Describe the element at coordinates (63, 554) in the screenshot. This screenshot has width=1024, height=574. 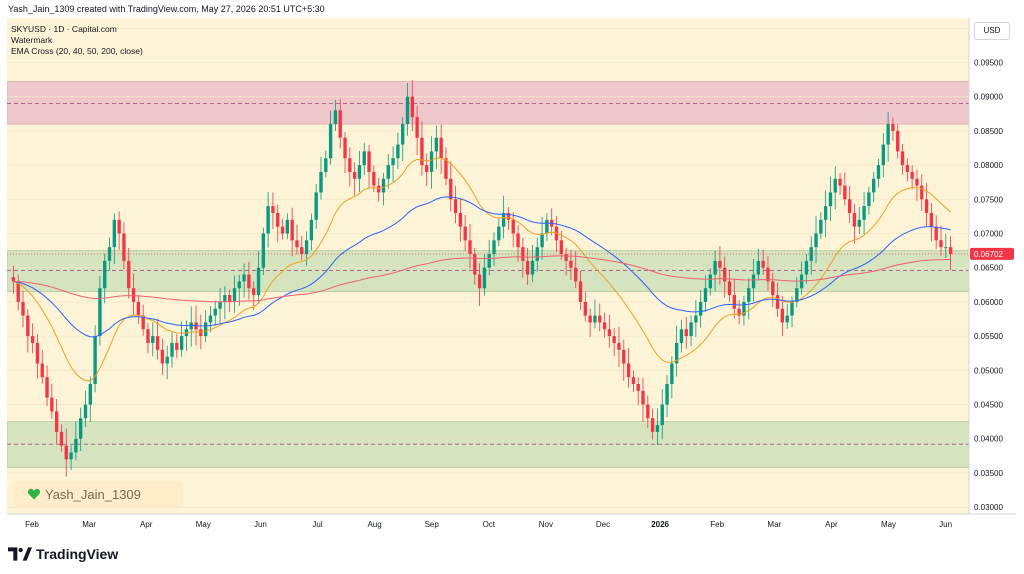
I see `tradingview-logo: TradingView` at that location.